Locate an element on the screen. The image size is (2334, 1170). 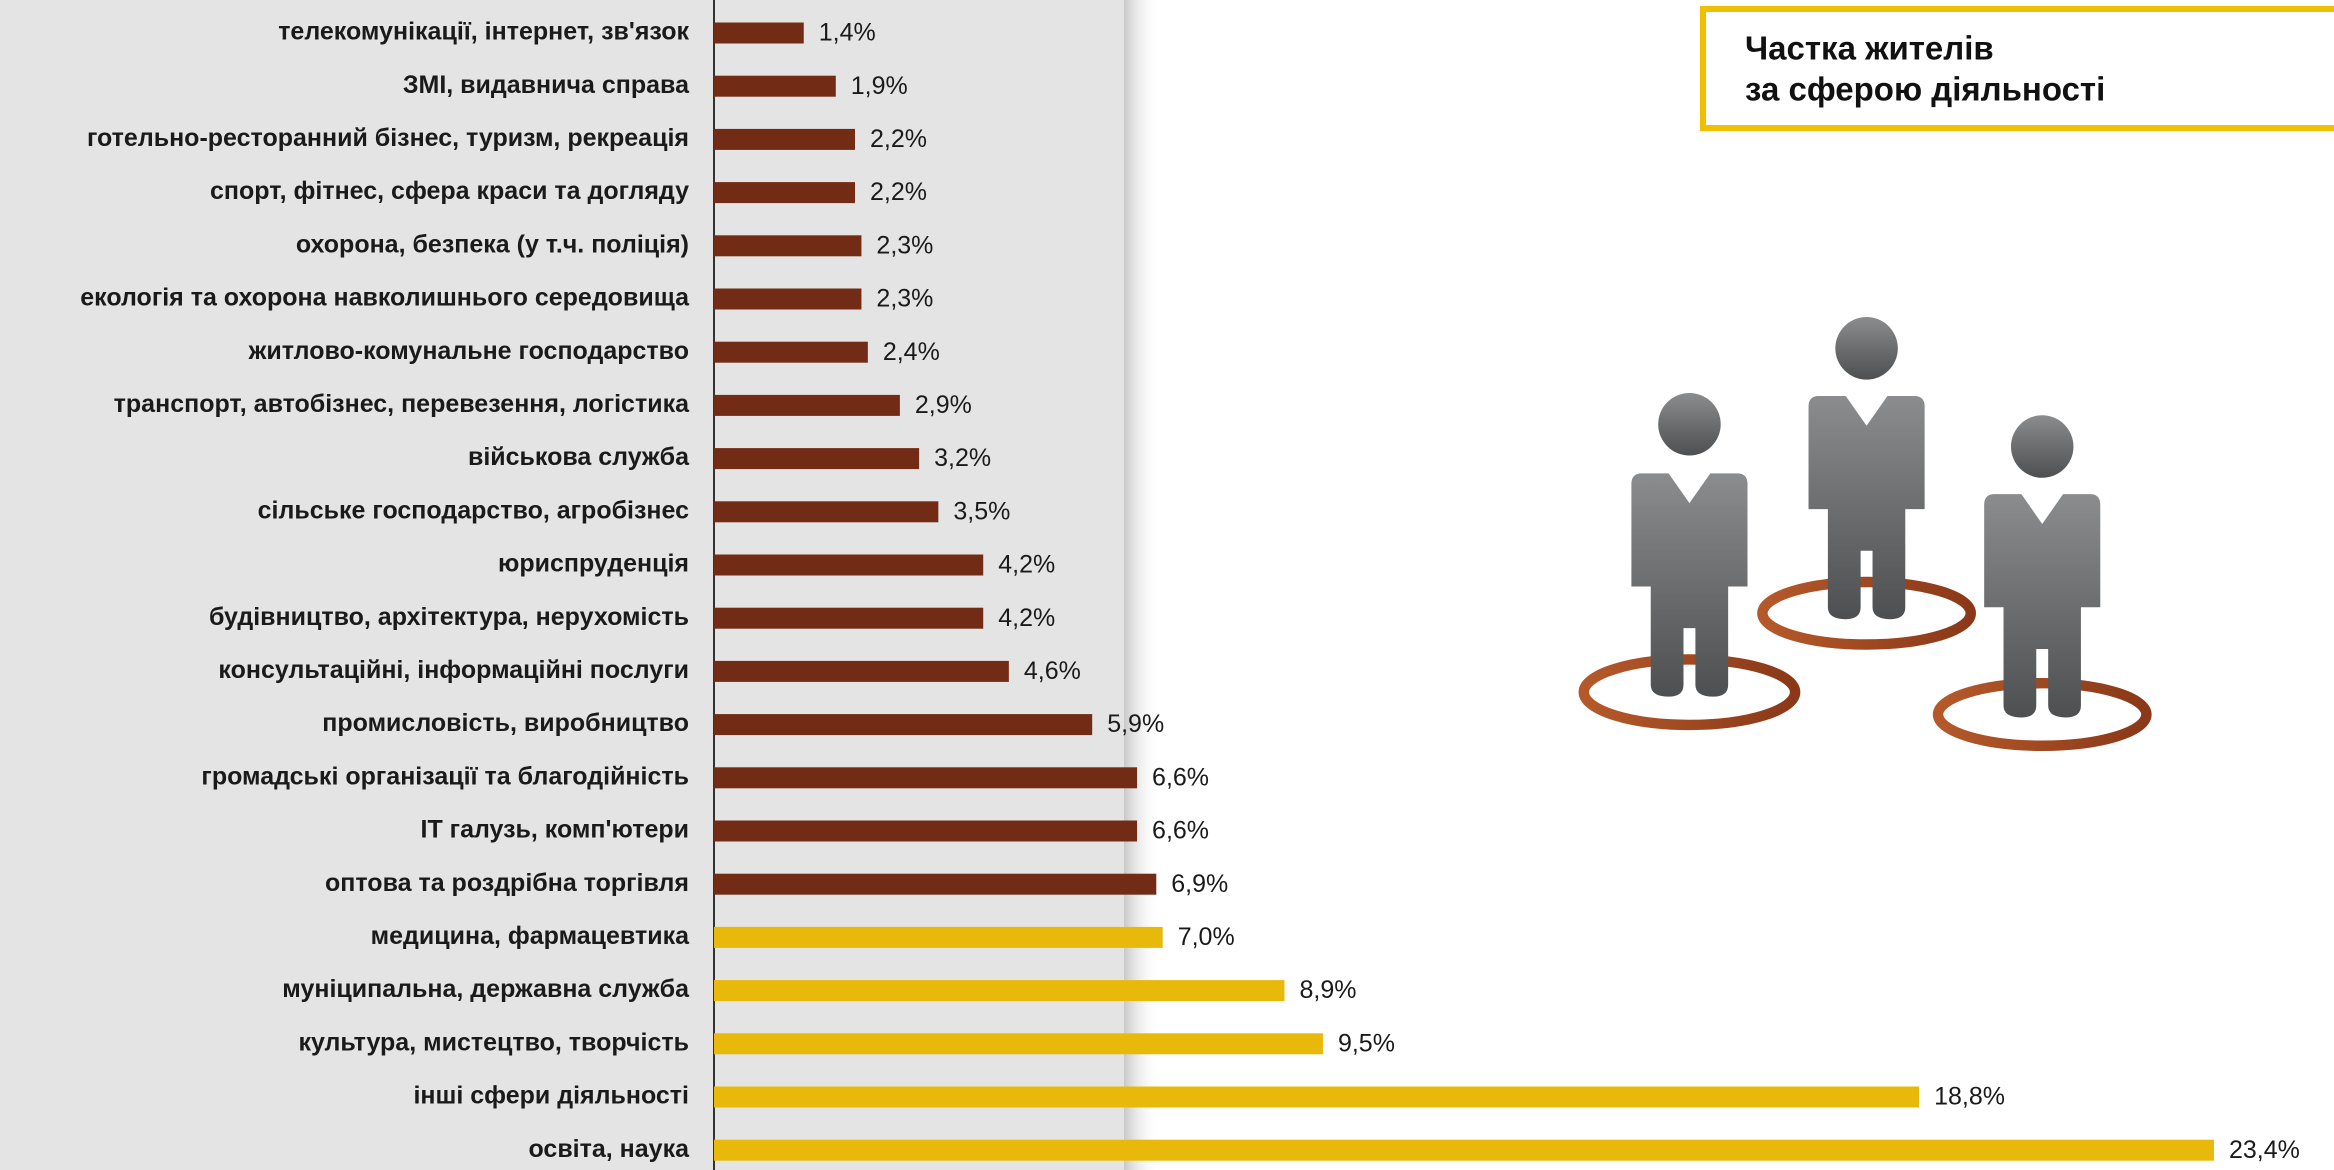
category-label: промисловість, виробництво is located at coordinates (505, 723).